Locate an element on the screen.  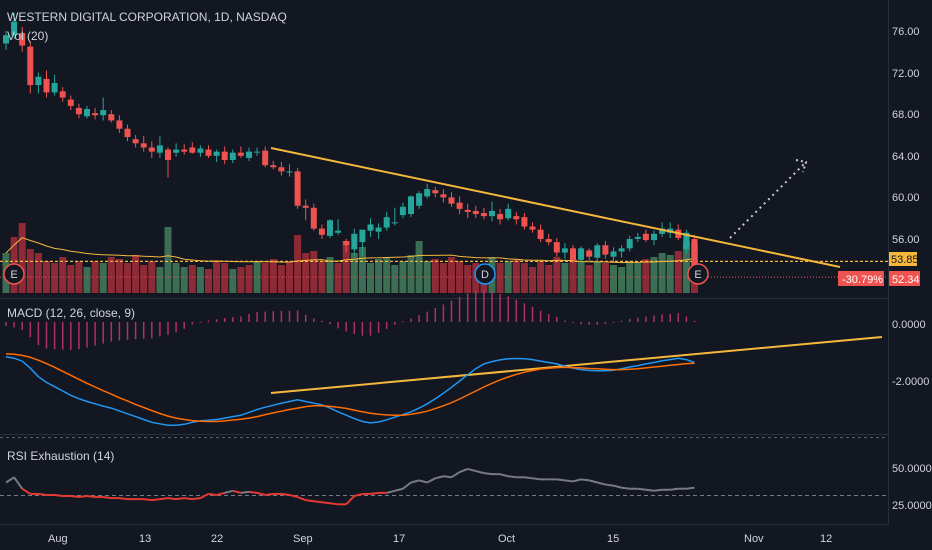
time-label: 12 is located at coordinates (826, 539).